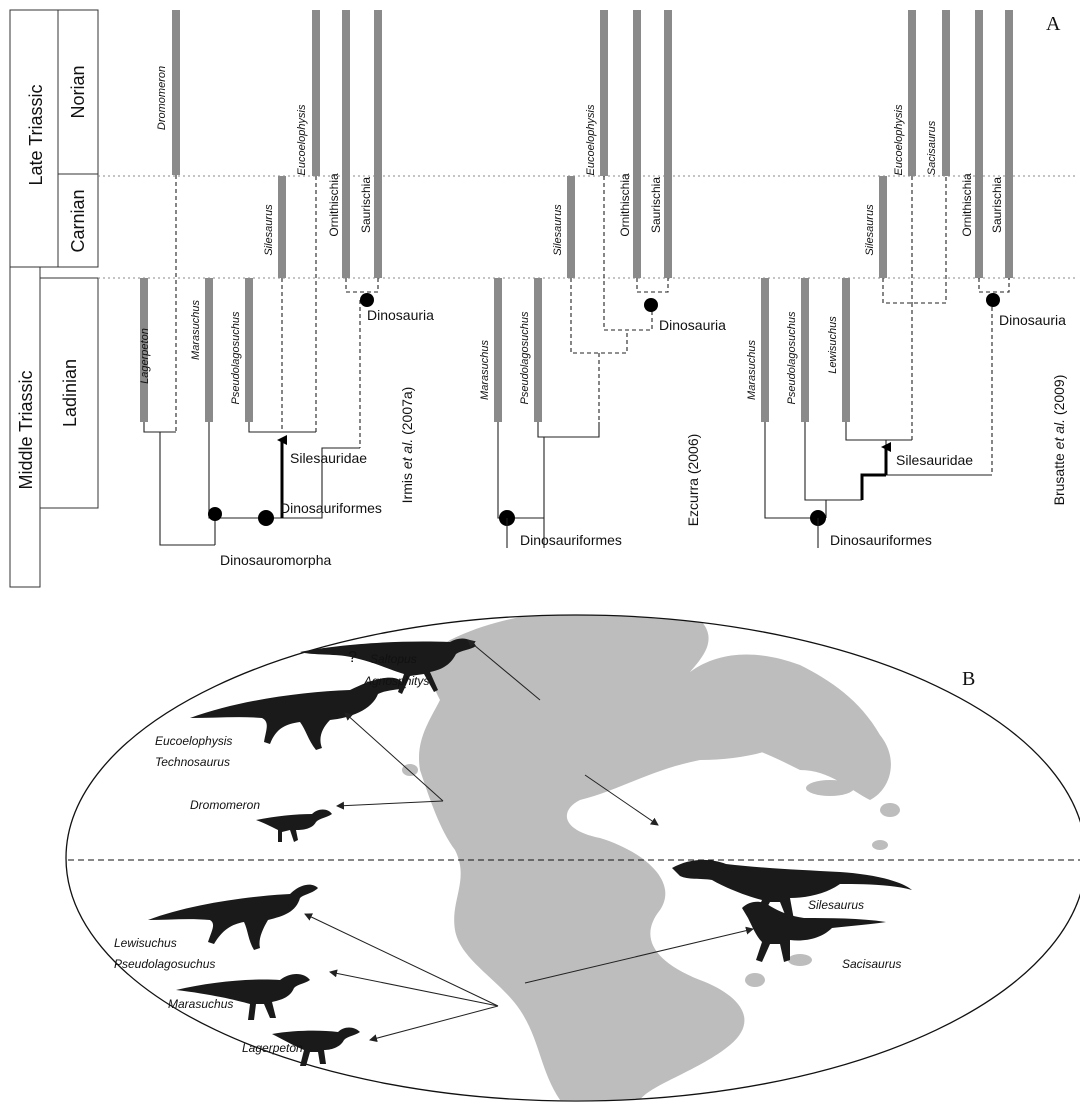  I want to click on clade-silesauridae-1: Silesauridae, so click(328, 458).